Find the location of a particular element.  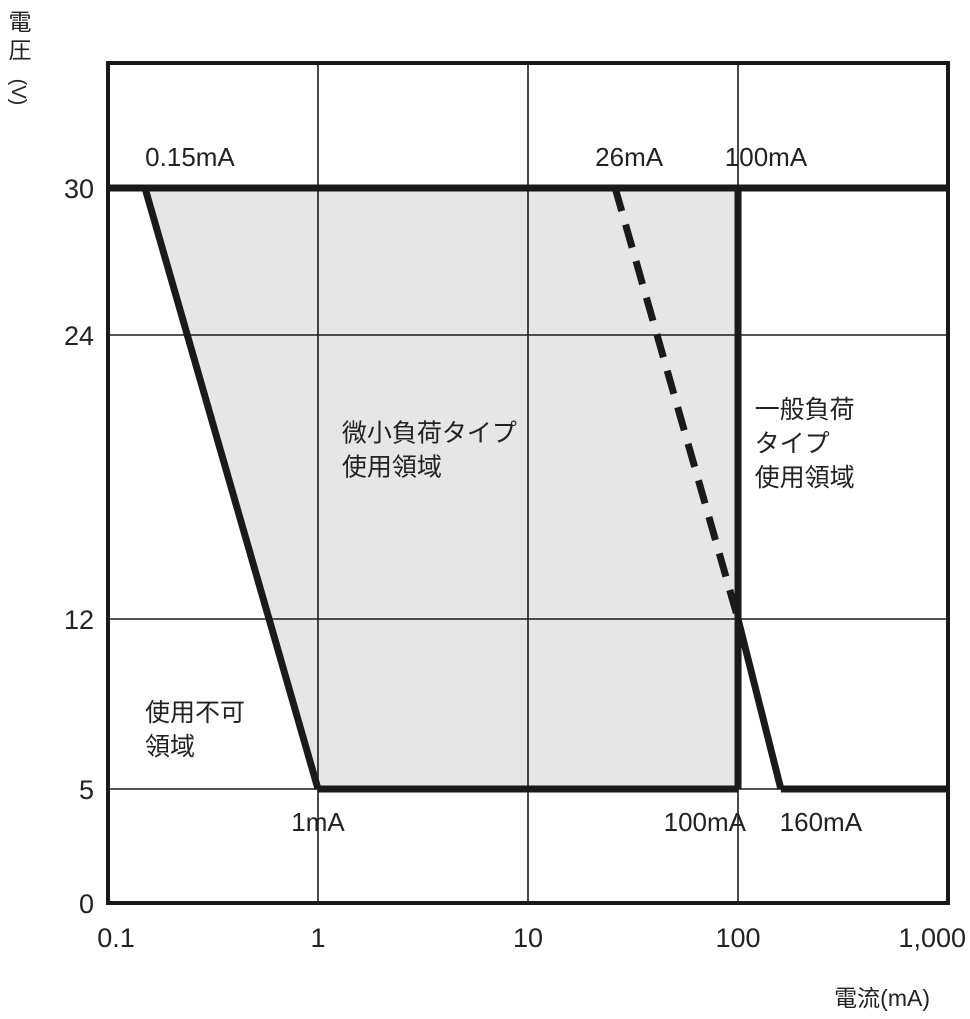

y-axis-label: 電圧 (V) is located at coordinates (19, 57).